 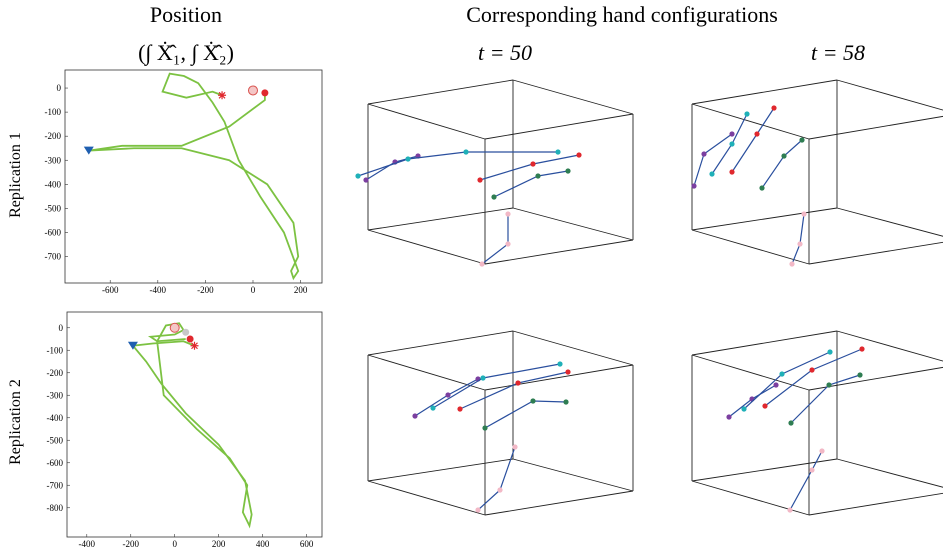 I want to click on trajectory, so click(x=192, y=425).